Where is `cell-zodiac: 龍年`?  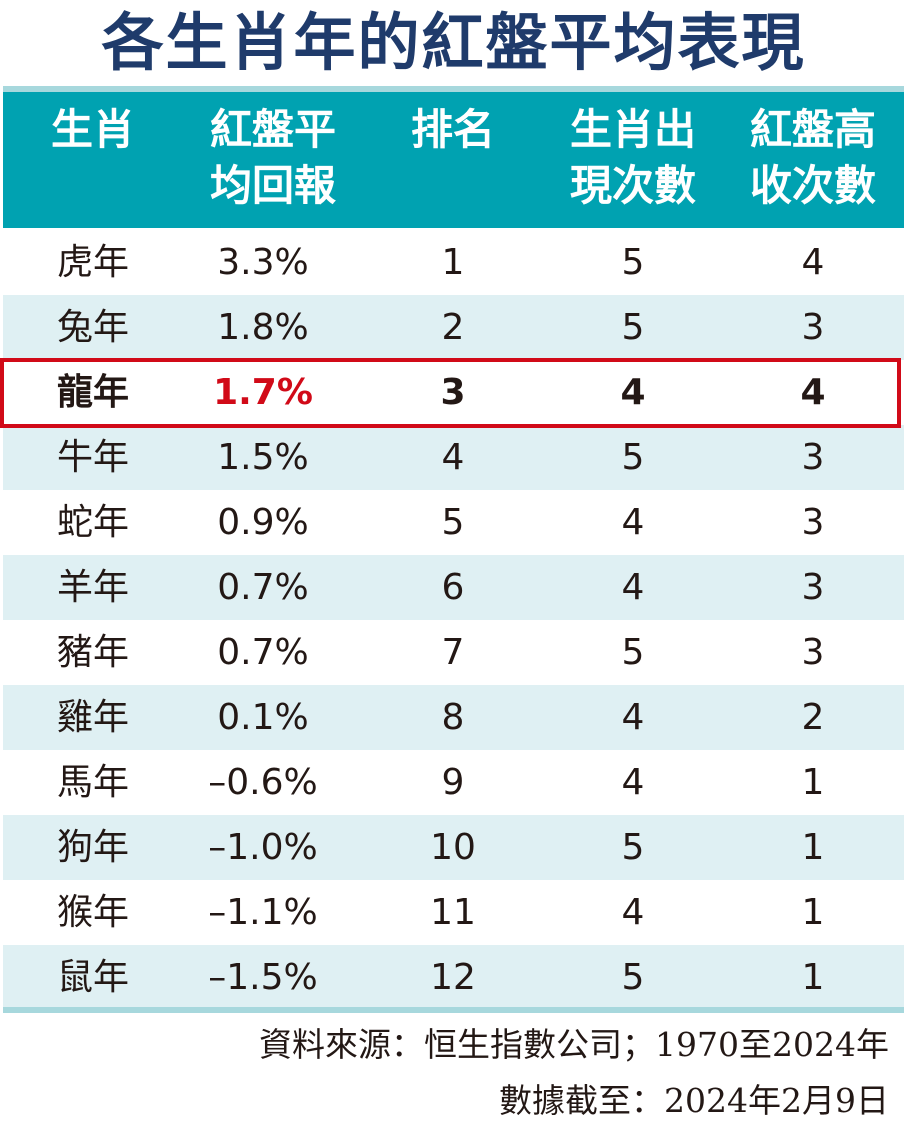 cell-zodiac: 龍年 is located at coordinates (92, 392).